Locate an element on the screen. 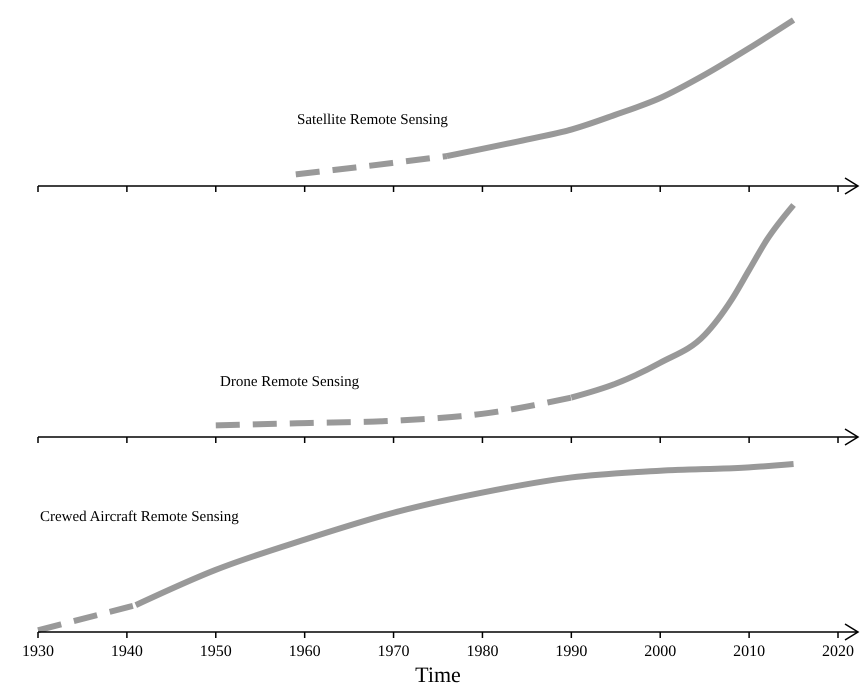 This screenshot has width=868, height=688. annotation: Drone Remote Sensing is located at coordinates (290, 382).